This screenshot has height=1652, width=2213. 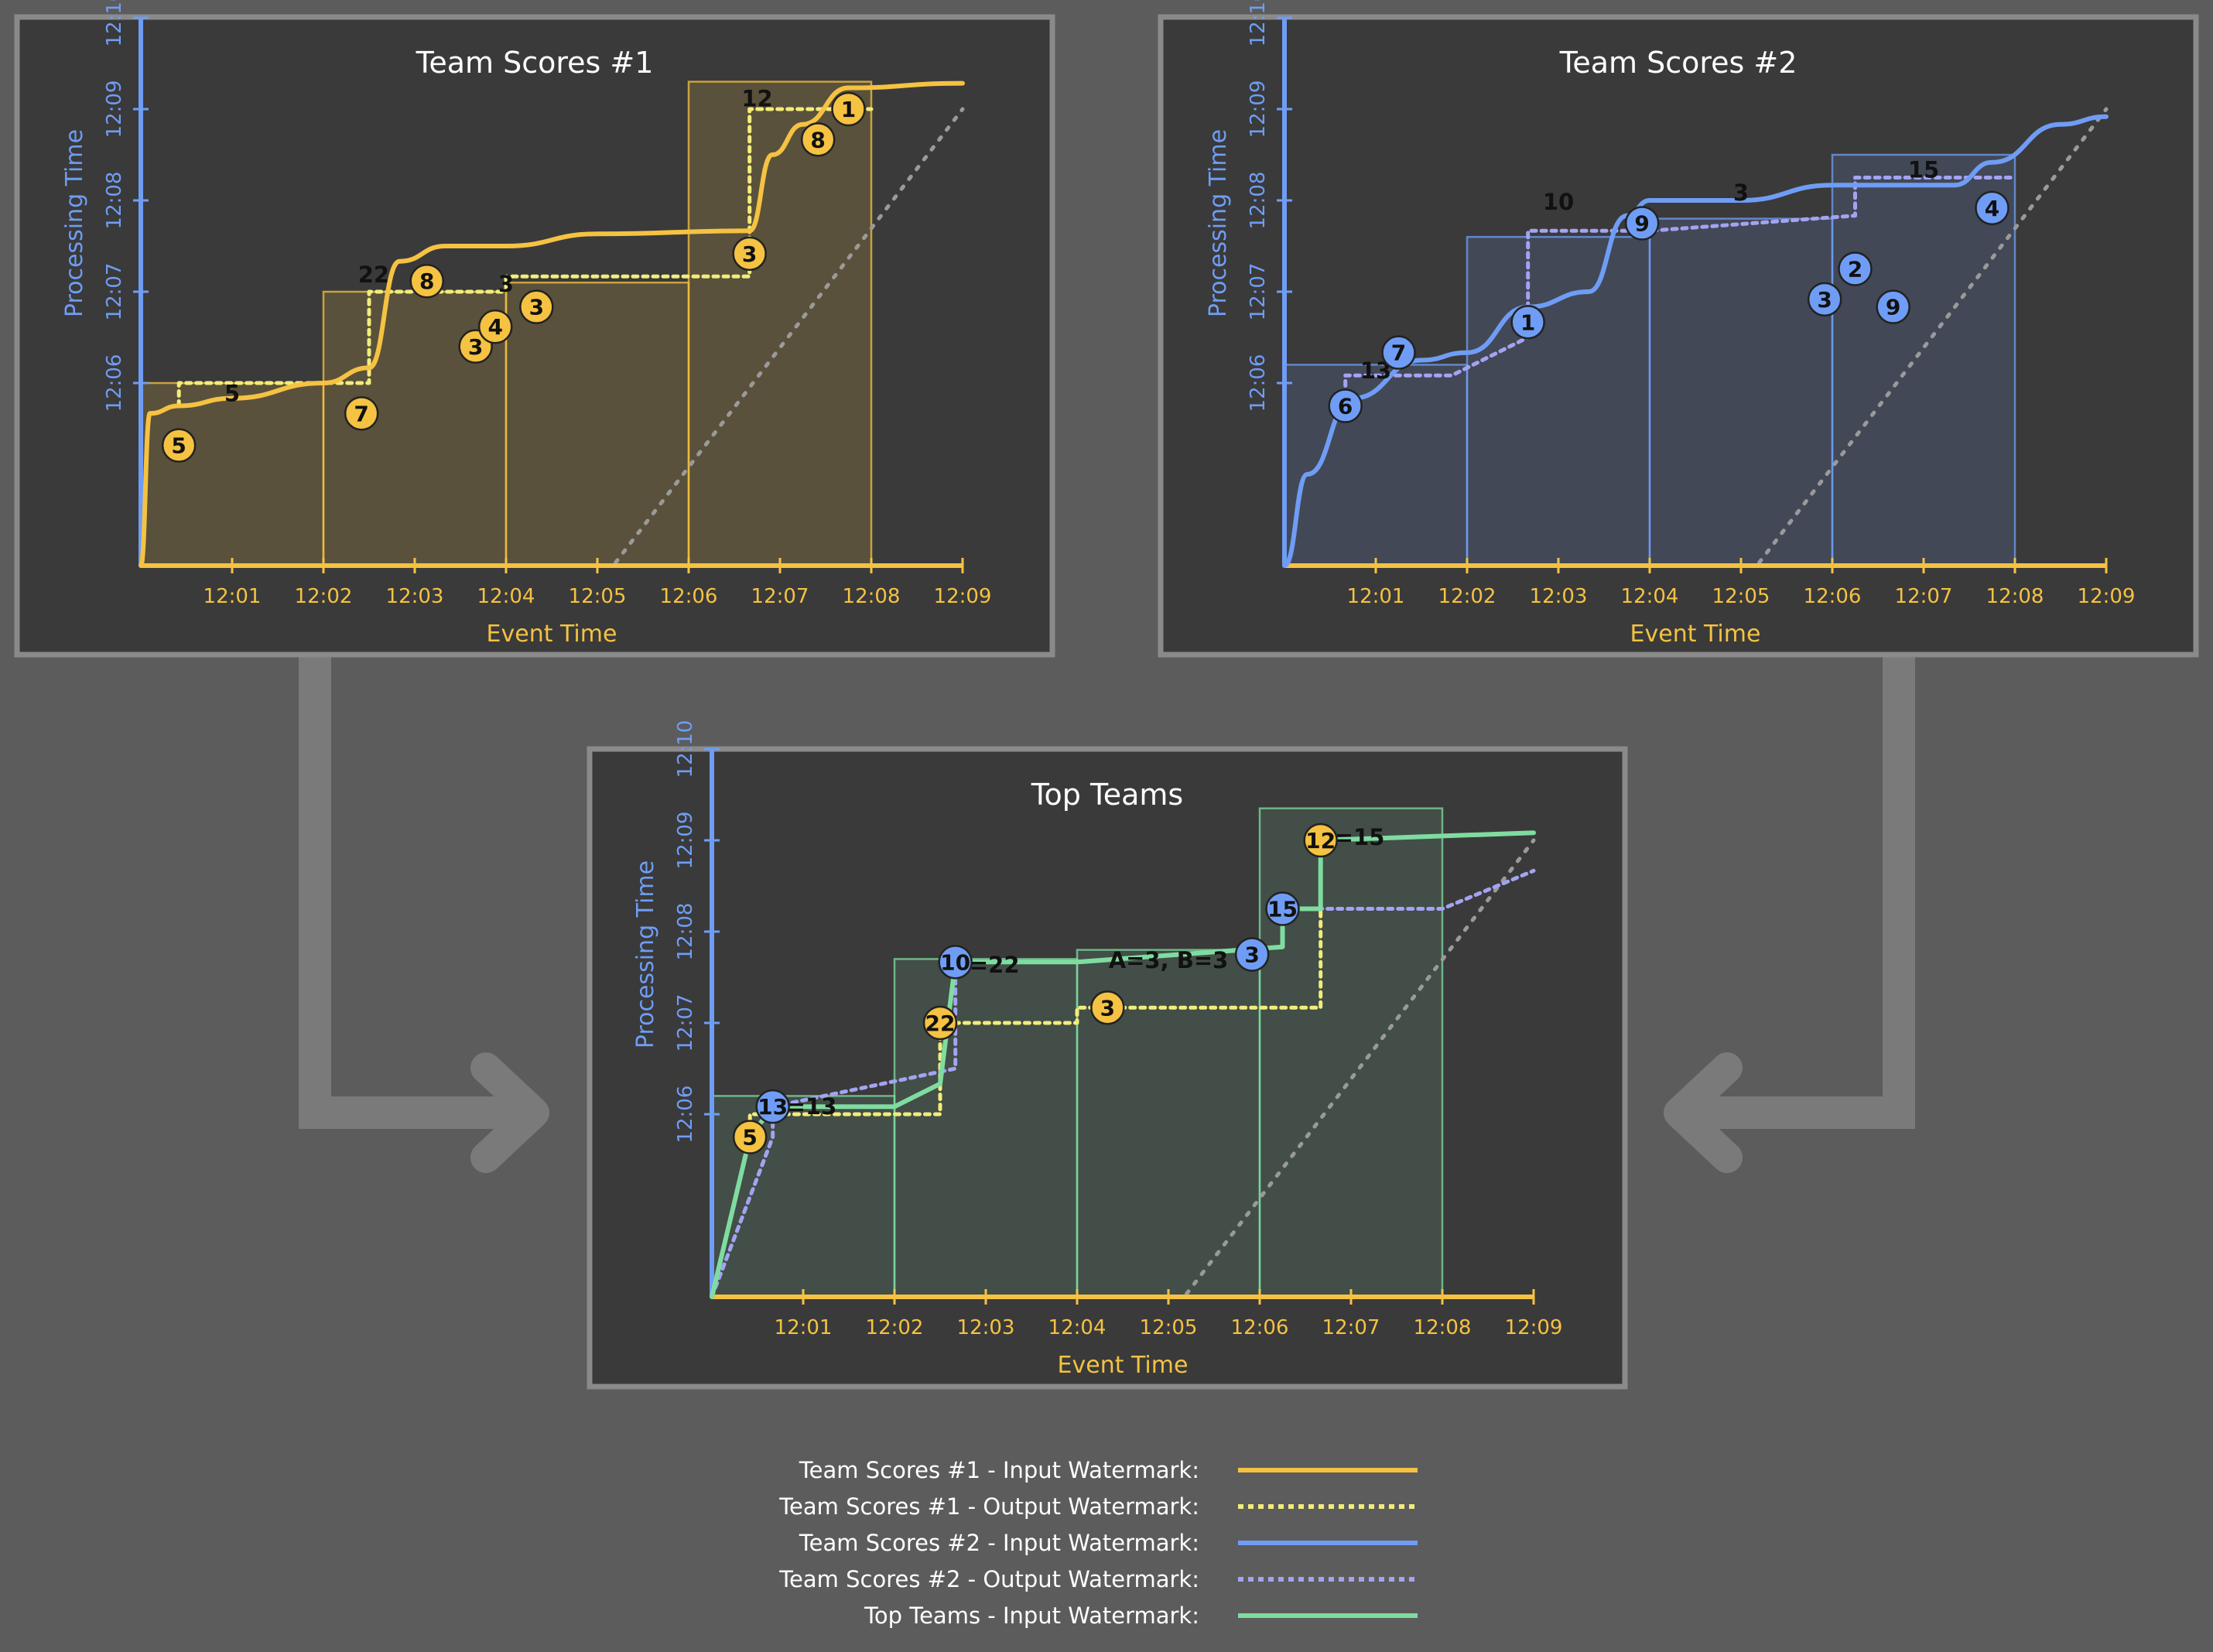 I want to click on input-watermark-line, so click(x=552, y=324).